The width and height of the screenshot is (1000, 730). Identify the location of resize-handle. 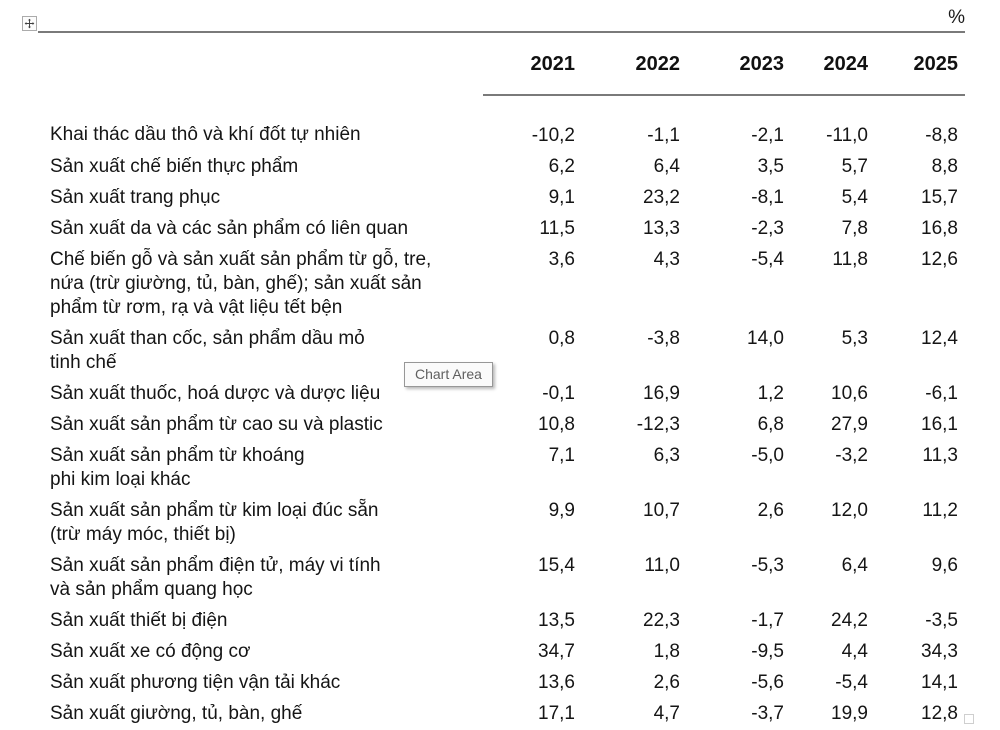
(969, 719).